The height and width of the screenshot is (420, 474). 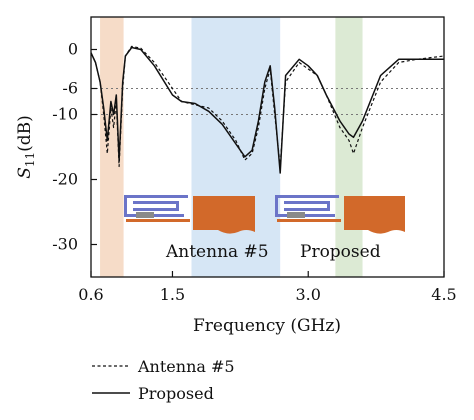 What do you see at coordinates (176, 393) in the screenshot?
I see `legend-label-proposed: Proposed` at bounding box center [176, 393].